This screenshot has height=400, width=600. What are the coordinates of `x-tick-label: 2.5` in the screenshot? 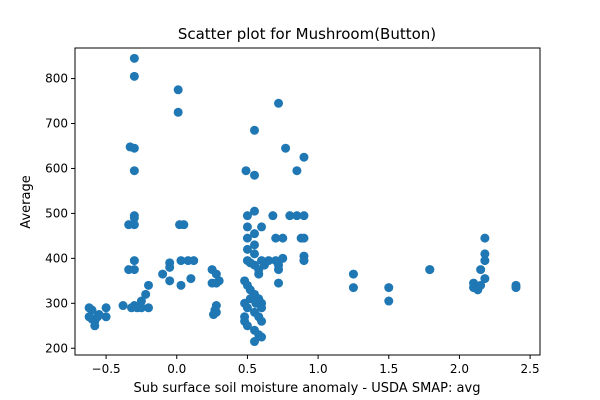 It's located at (530, 369).